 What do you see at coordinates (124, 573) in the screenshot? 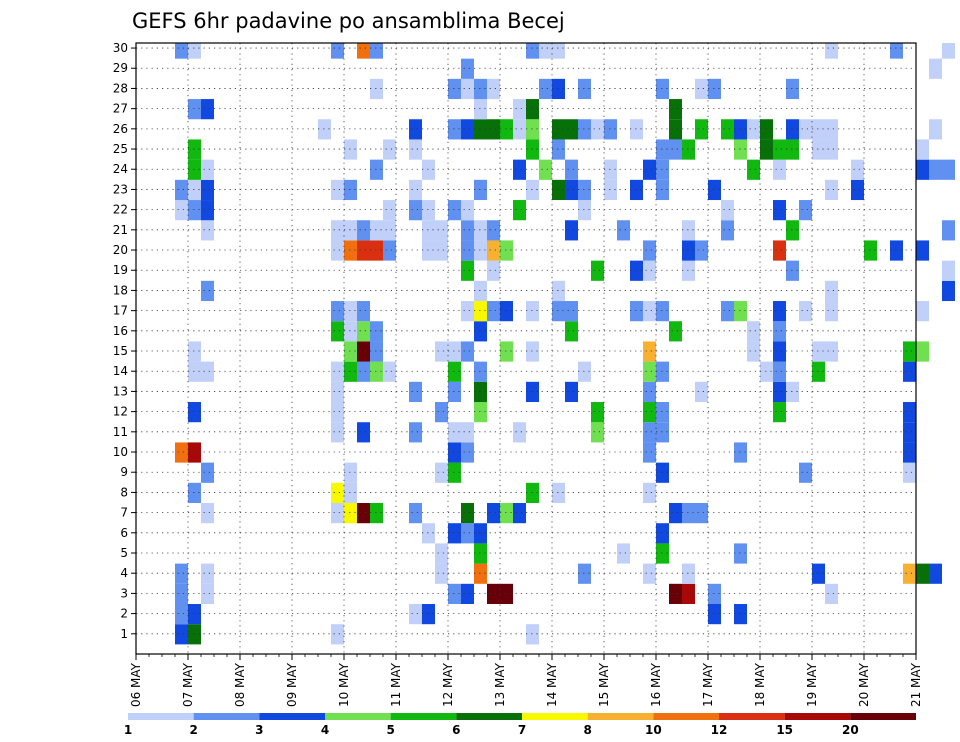
I see `y-tick-label: 4` at bounding box center [124, 573].